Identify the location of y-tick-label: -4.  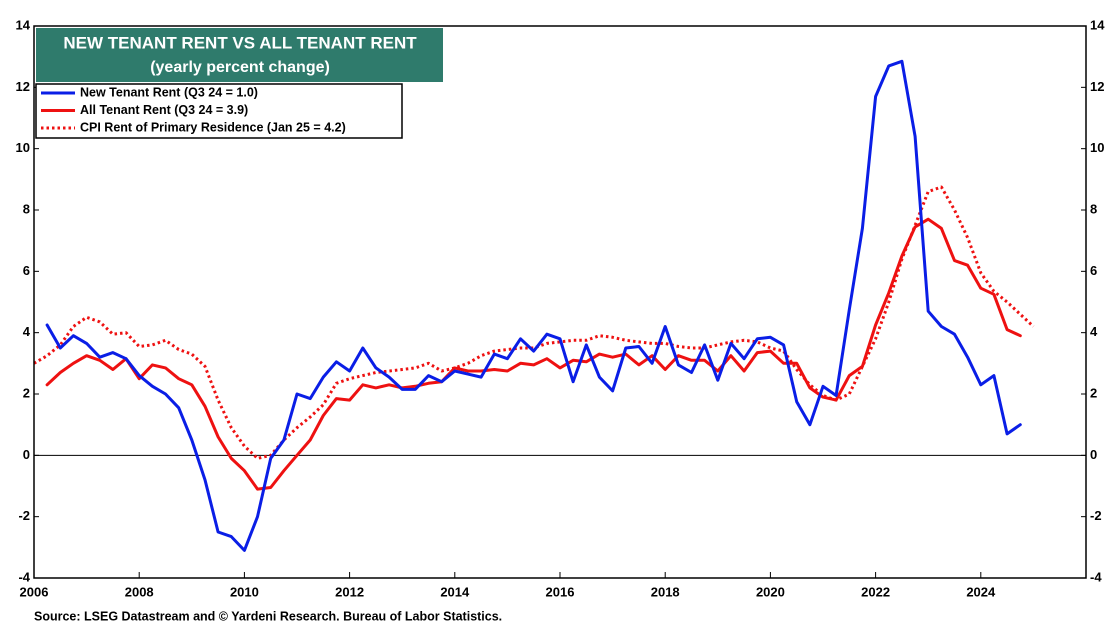
(24, 576).